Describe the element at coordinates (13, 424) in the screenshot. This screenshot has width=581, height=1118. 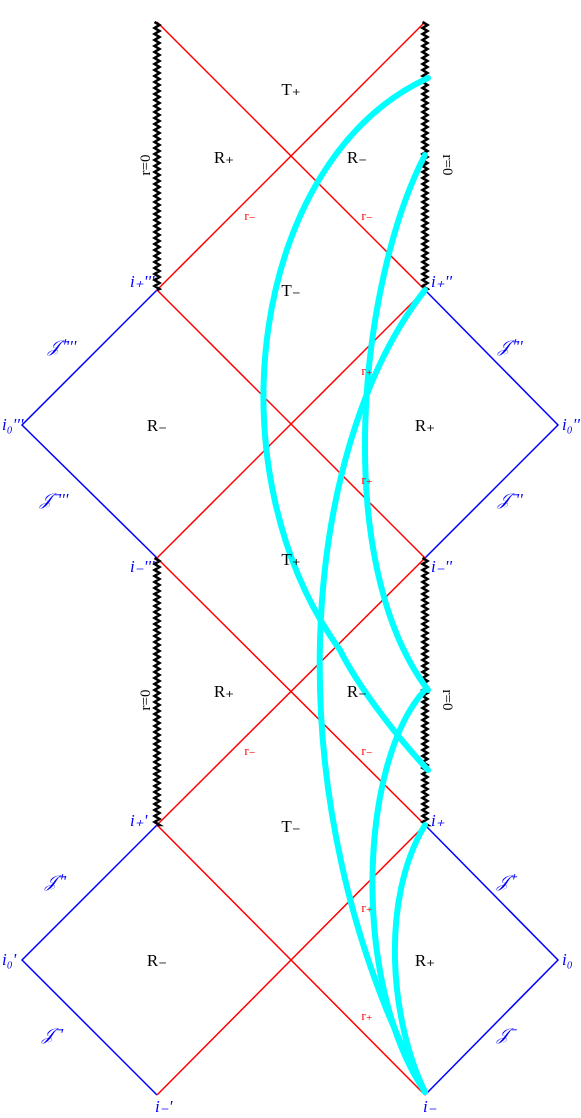
I see `infinity-point-label: i₀'''` at that location.